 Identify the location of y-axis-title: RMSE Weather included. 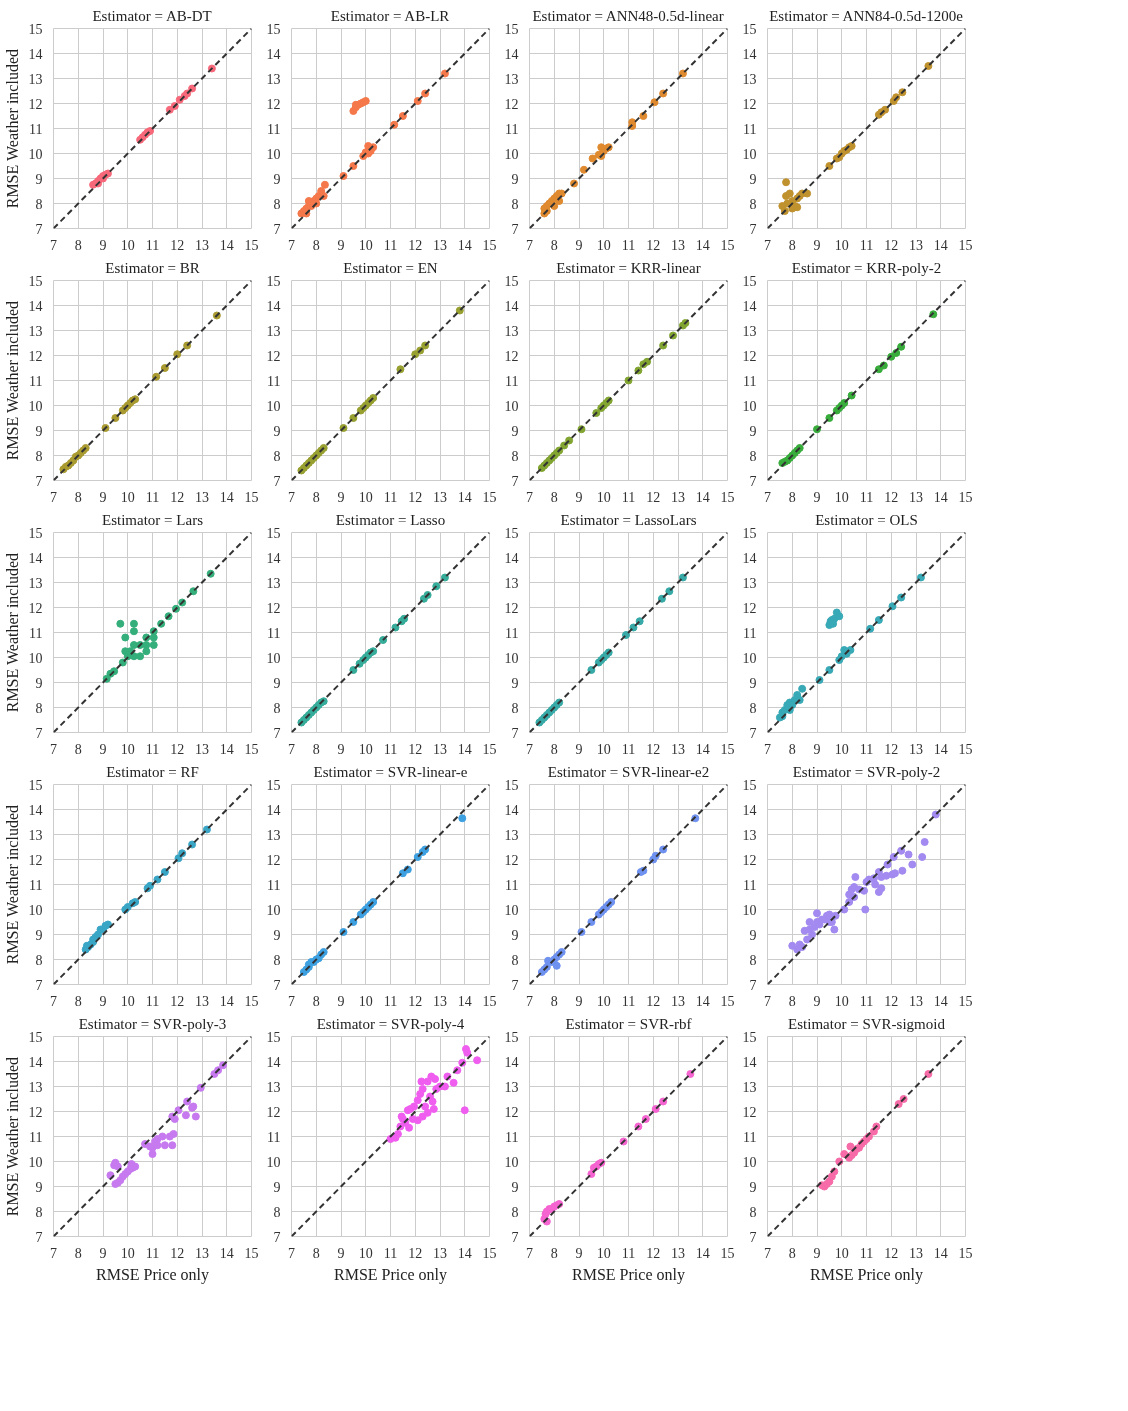
(12, 381).